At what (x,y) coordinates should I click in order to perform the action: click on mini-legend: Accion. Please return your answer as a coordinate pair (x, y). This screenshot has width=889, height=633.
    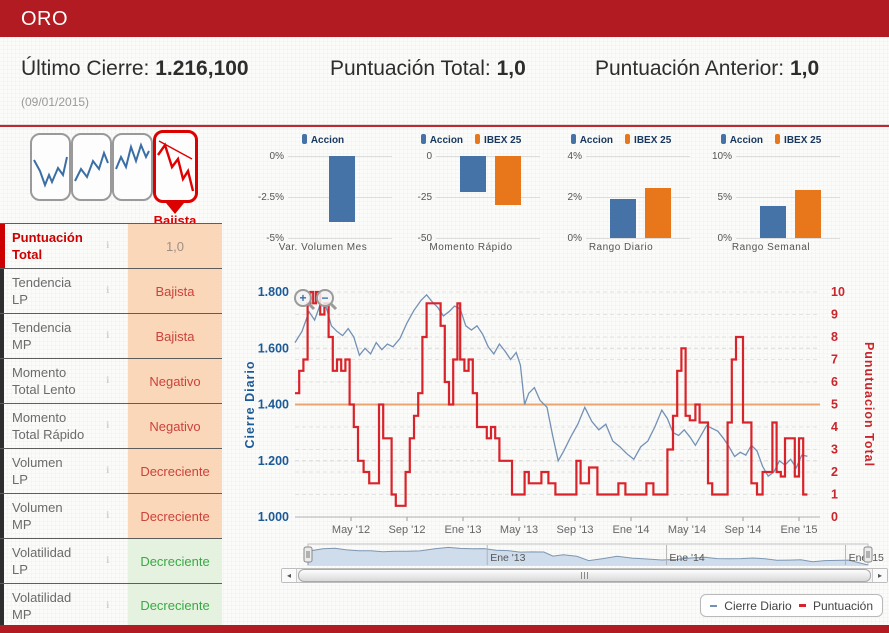
    Looking at the image, I should click on (323, 140).